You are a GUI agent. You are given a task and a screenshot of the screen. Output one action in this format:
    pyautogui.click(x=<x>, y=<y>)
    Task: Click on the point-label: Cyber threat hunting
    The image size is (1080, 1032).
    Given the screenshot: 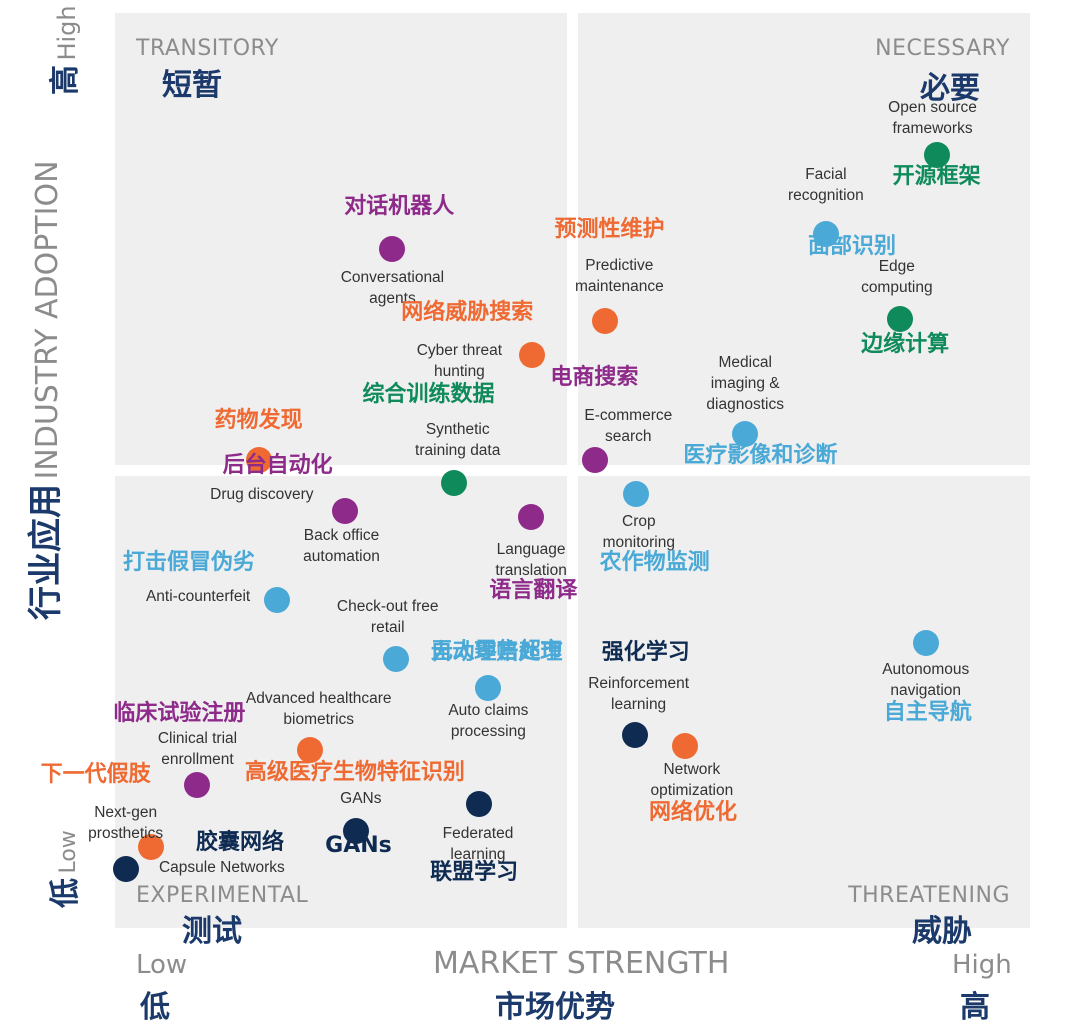 What is the action you would take?
    pyautogui.click(x=459, y=361)
    